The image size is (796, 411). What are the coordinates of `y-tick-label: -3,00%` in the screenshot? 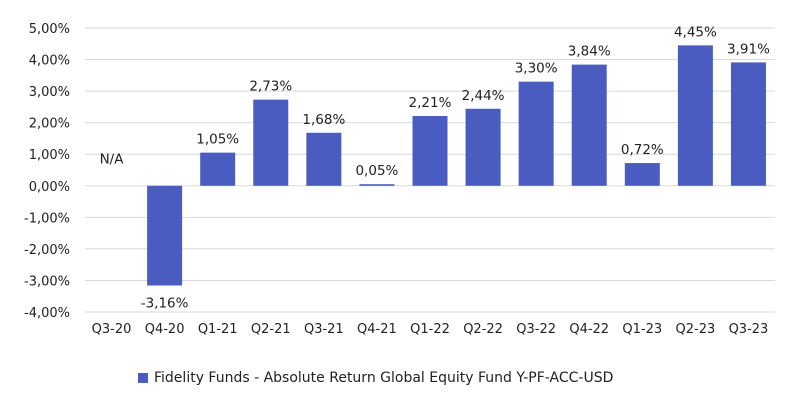 It's located at (47, 281).